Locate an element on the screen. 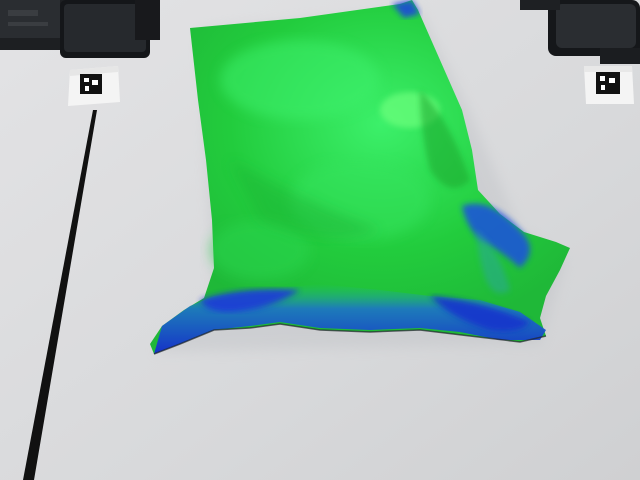  fiducial-marker-right is located at coordinates (609, 85).